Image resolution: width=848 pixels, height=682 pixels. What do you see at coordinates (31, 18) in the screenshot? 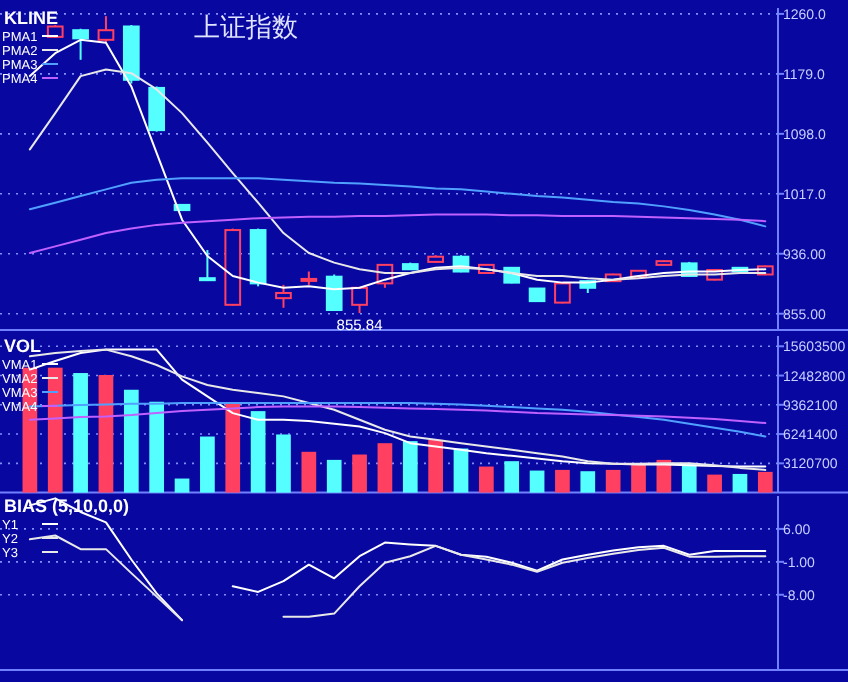
I see `chart-title: KLINE` at bounding box center [31, 18].